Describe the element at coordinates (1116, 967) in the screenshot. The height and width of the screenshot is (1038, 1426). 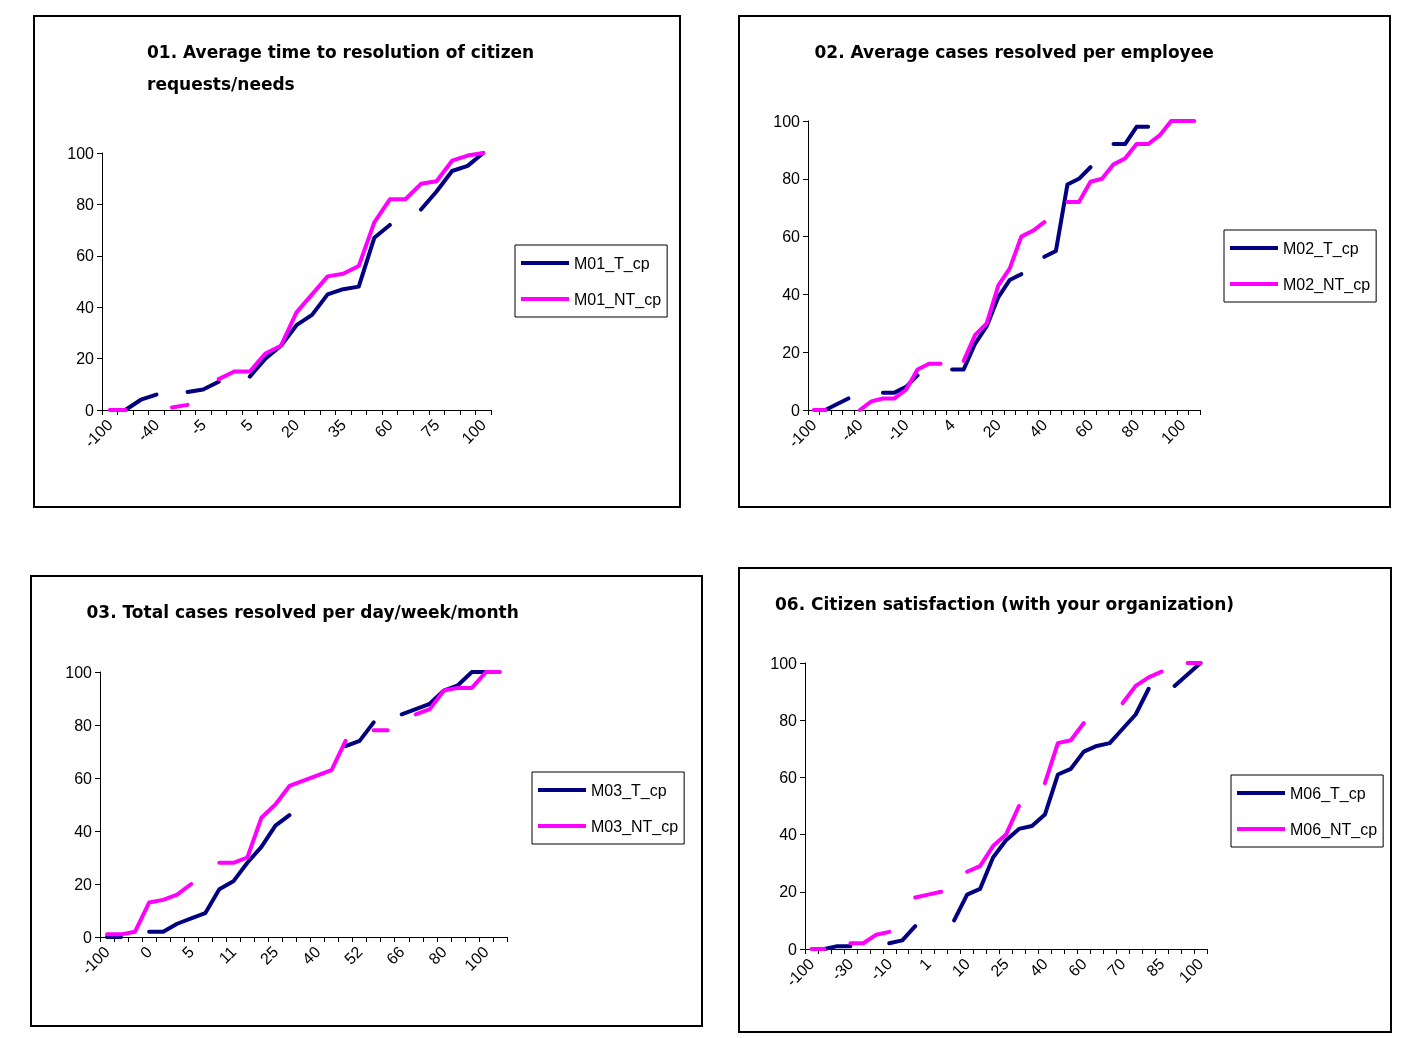
I see `x-tick-label: 70` at that location.